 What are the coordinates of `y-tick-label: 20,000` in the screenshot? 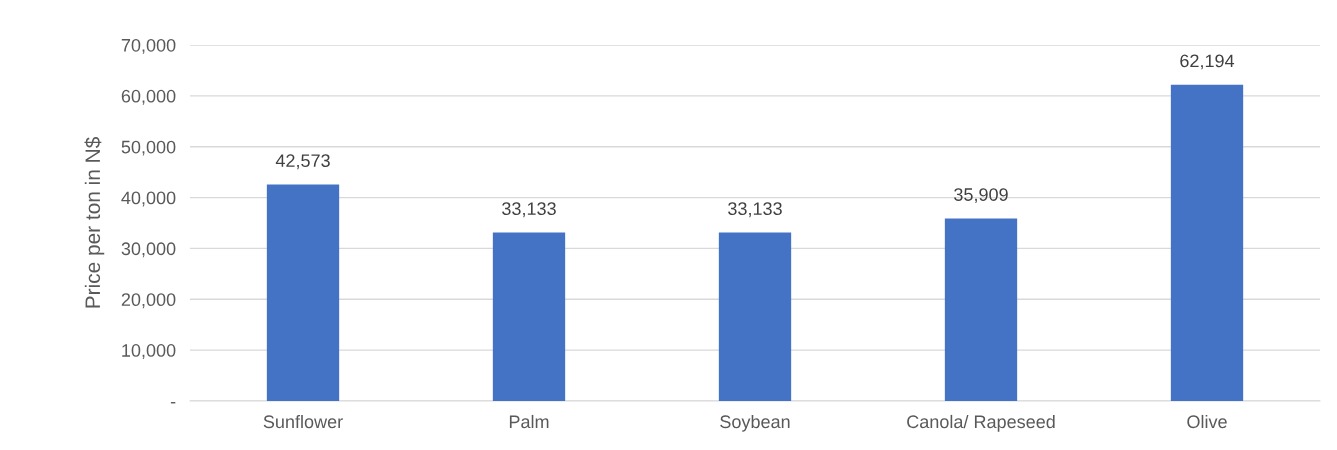 It's located at (148, 301).